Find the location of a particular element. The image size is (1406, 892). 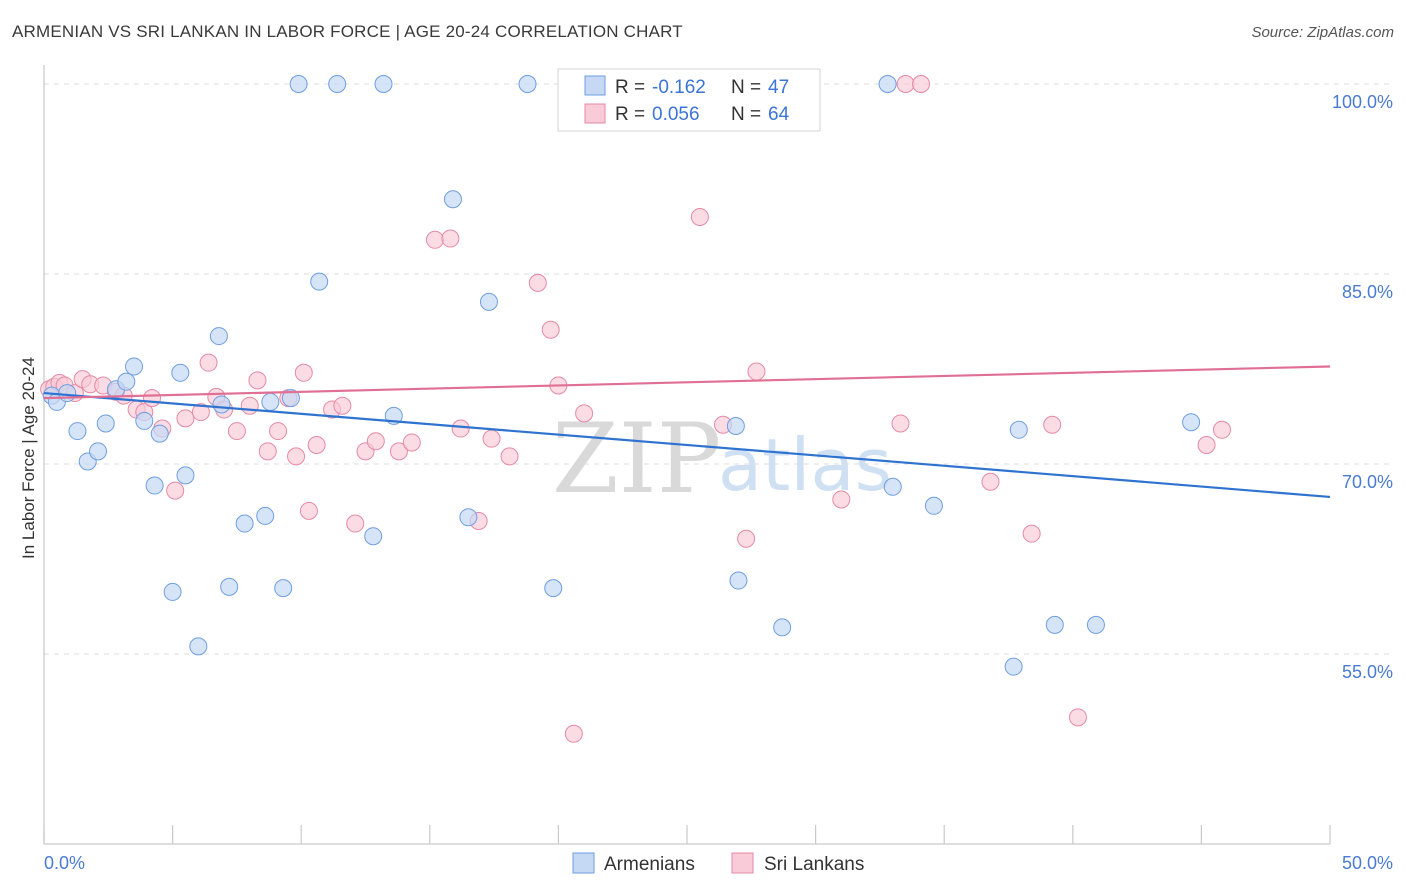

trend-lines is located at coordinates (687, 432).